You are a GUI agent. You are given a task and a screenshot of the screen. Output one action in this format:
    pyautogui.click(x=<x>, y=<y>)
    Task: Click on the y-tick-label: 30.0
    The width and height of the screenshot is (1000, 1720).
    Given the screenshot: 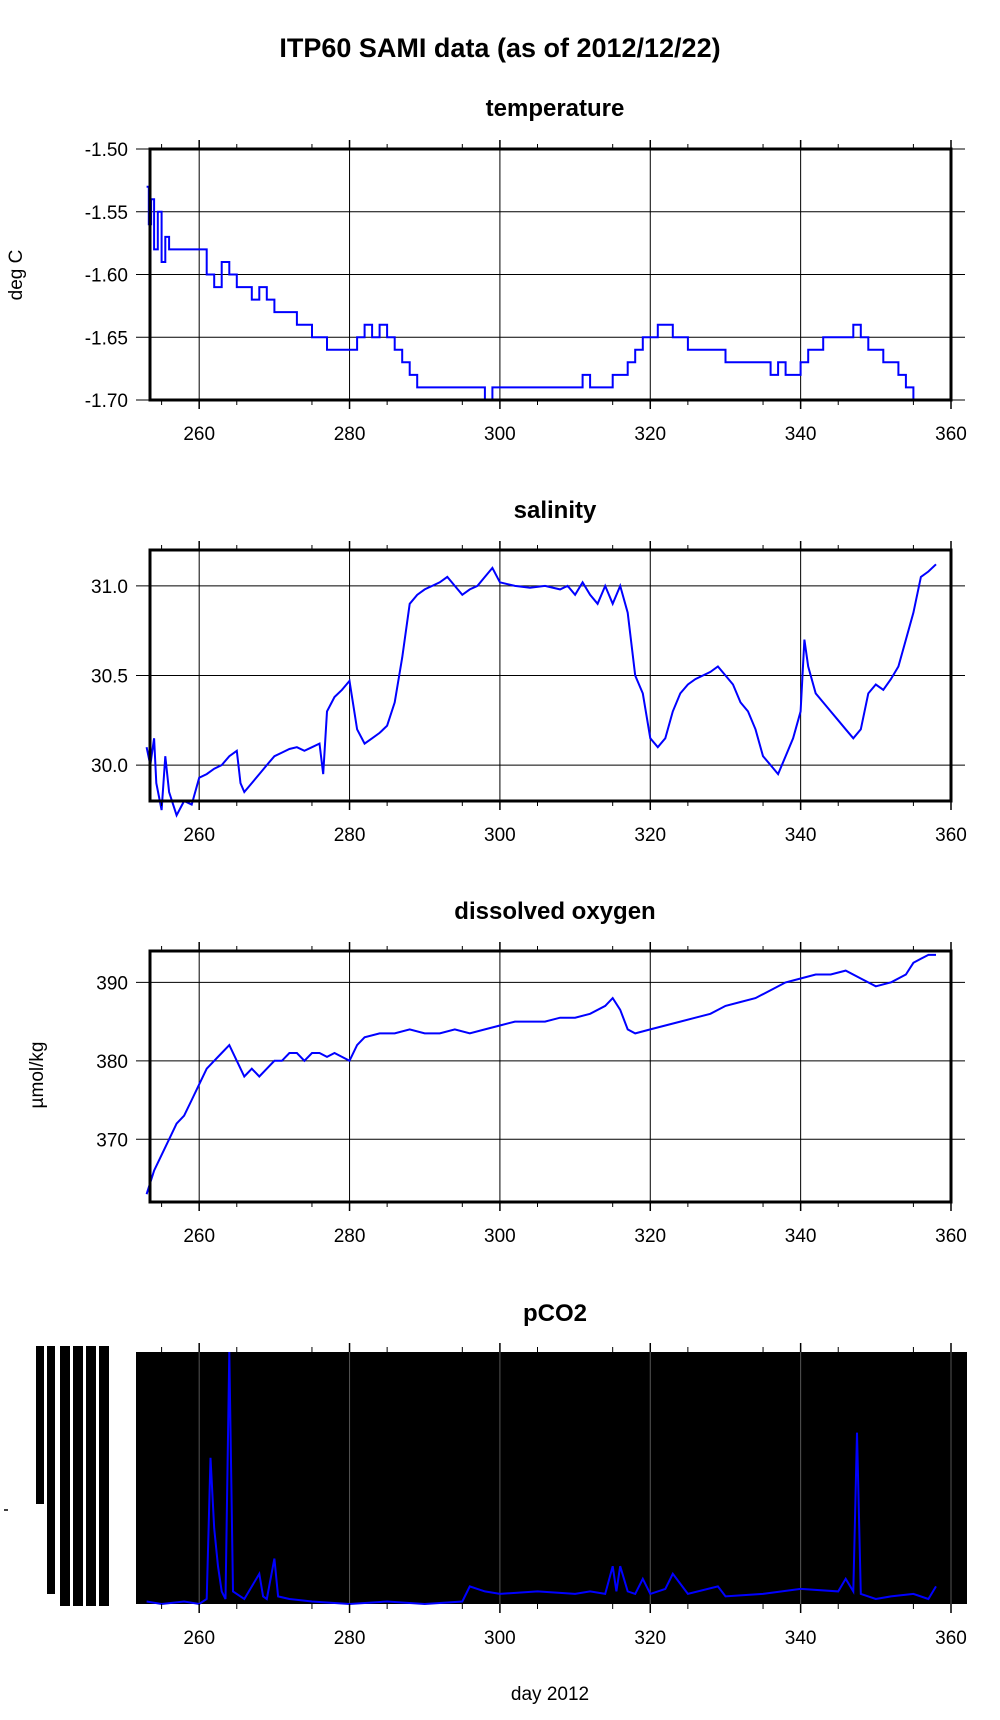 What is the action you would take?
    pyautogui.click(x=109, y=766)
    